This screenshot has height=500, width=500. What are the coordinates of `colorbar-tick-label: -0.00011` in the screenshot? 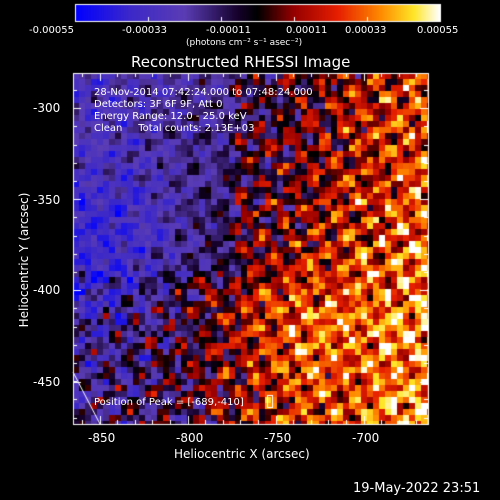 It's located at (228, 30).